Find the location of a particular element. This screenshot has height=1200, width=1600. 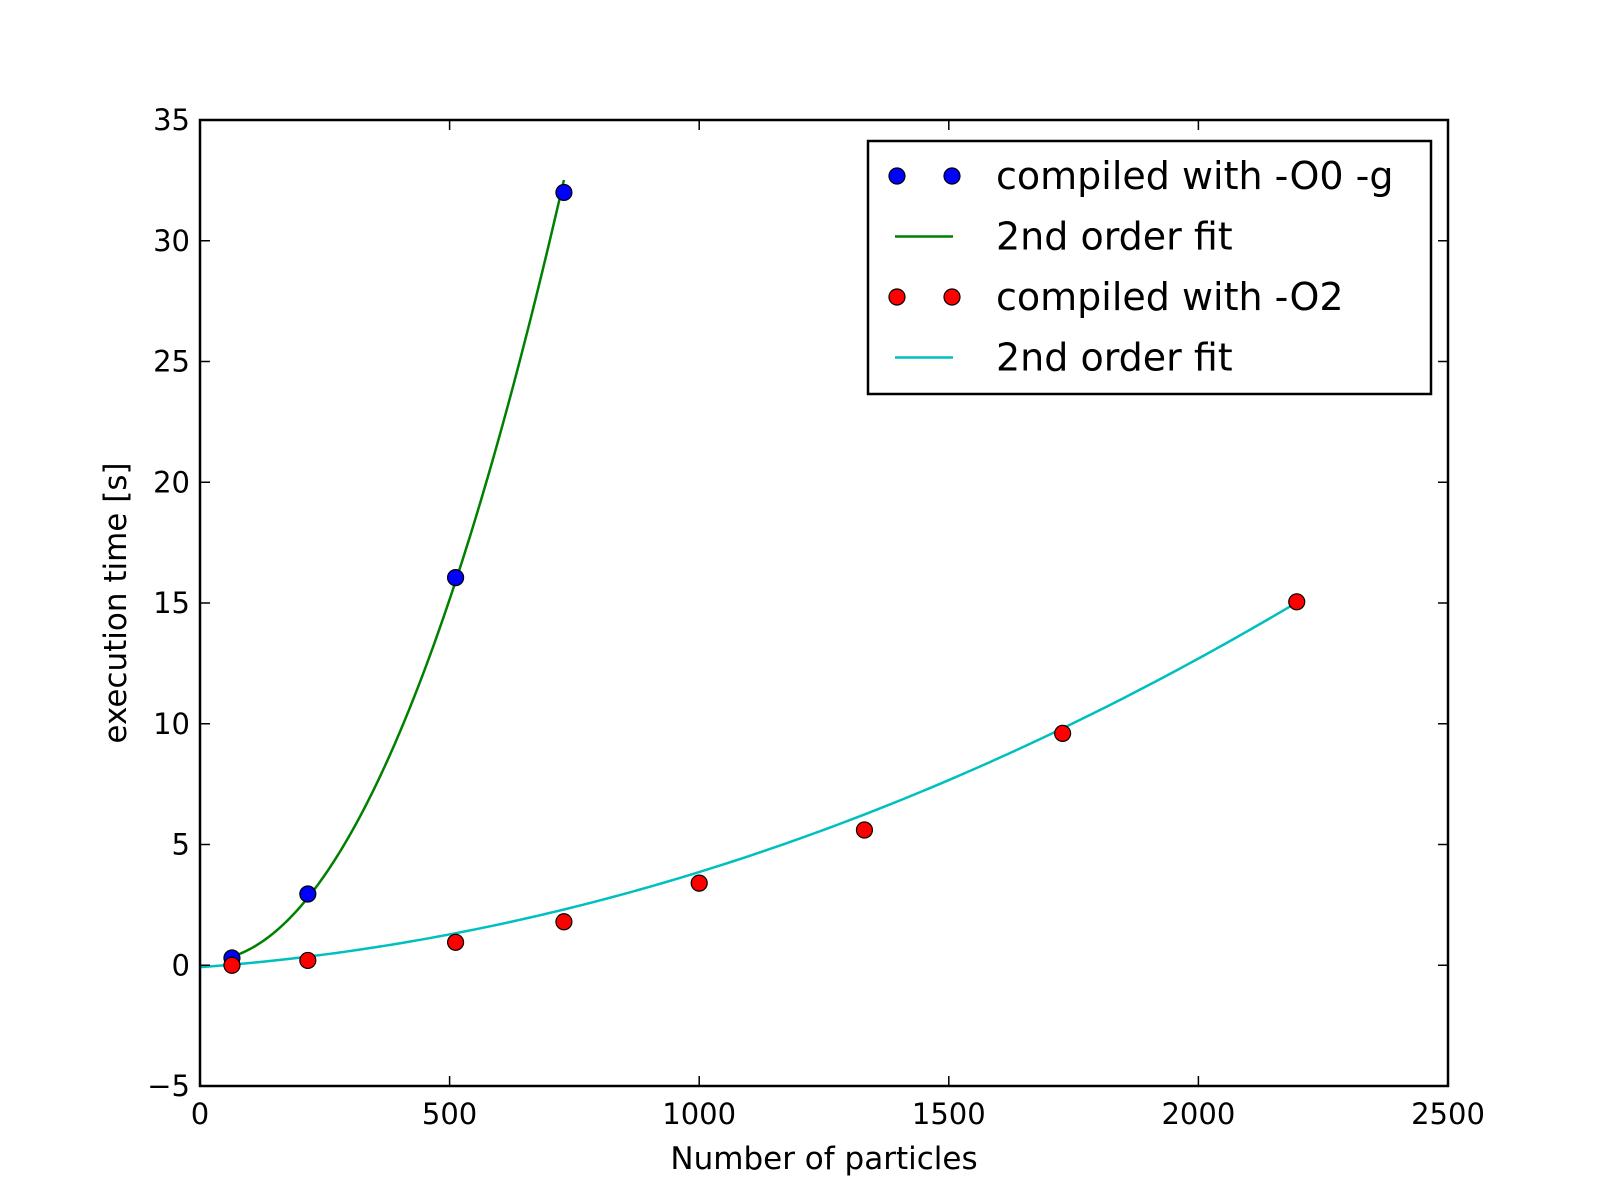

x-tick-label: 2500 is located at coordinates (1448, 1114).